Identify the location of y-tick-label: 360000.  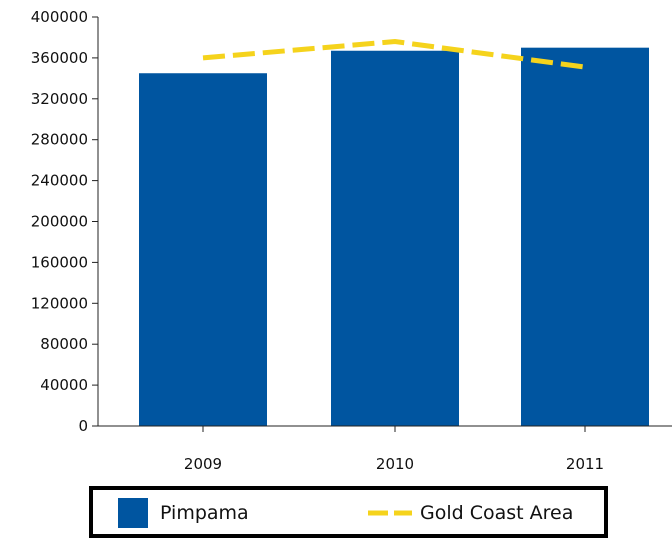
(59, 58).